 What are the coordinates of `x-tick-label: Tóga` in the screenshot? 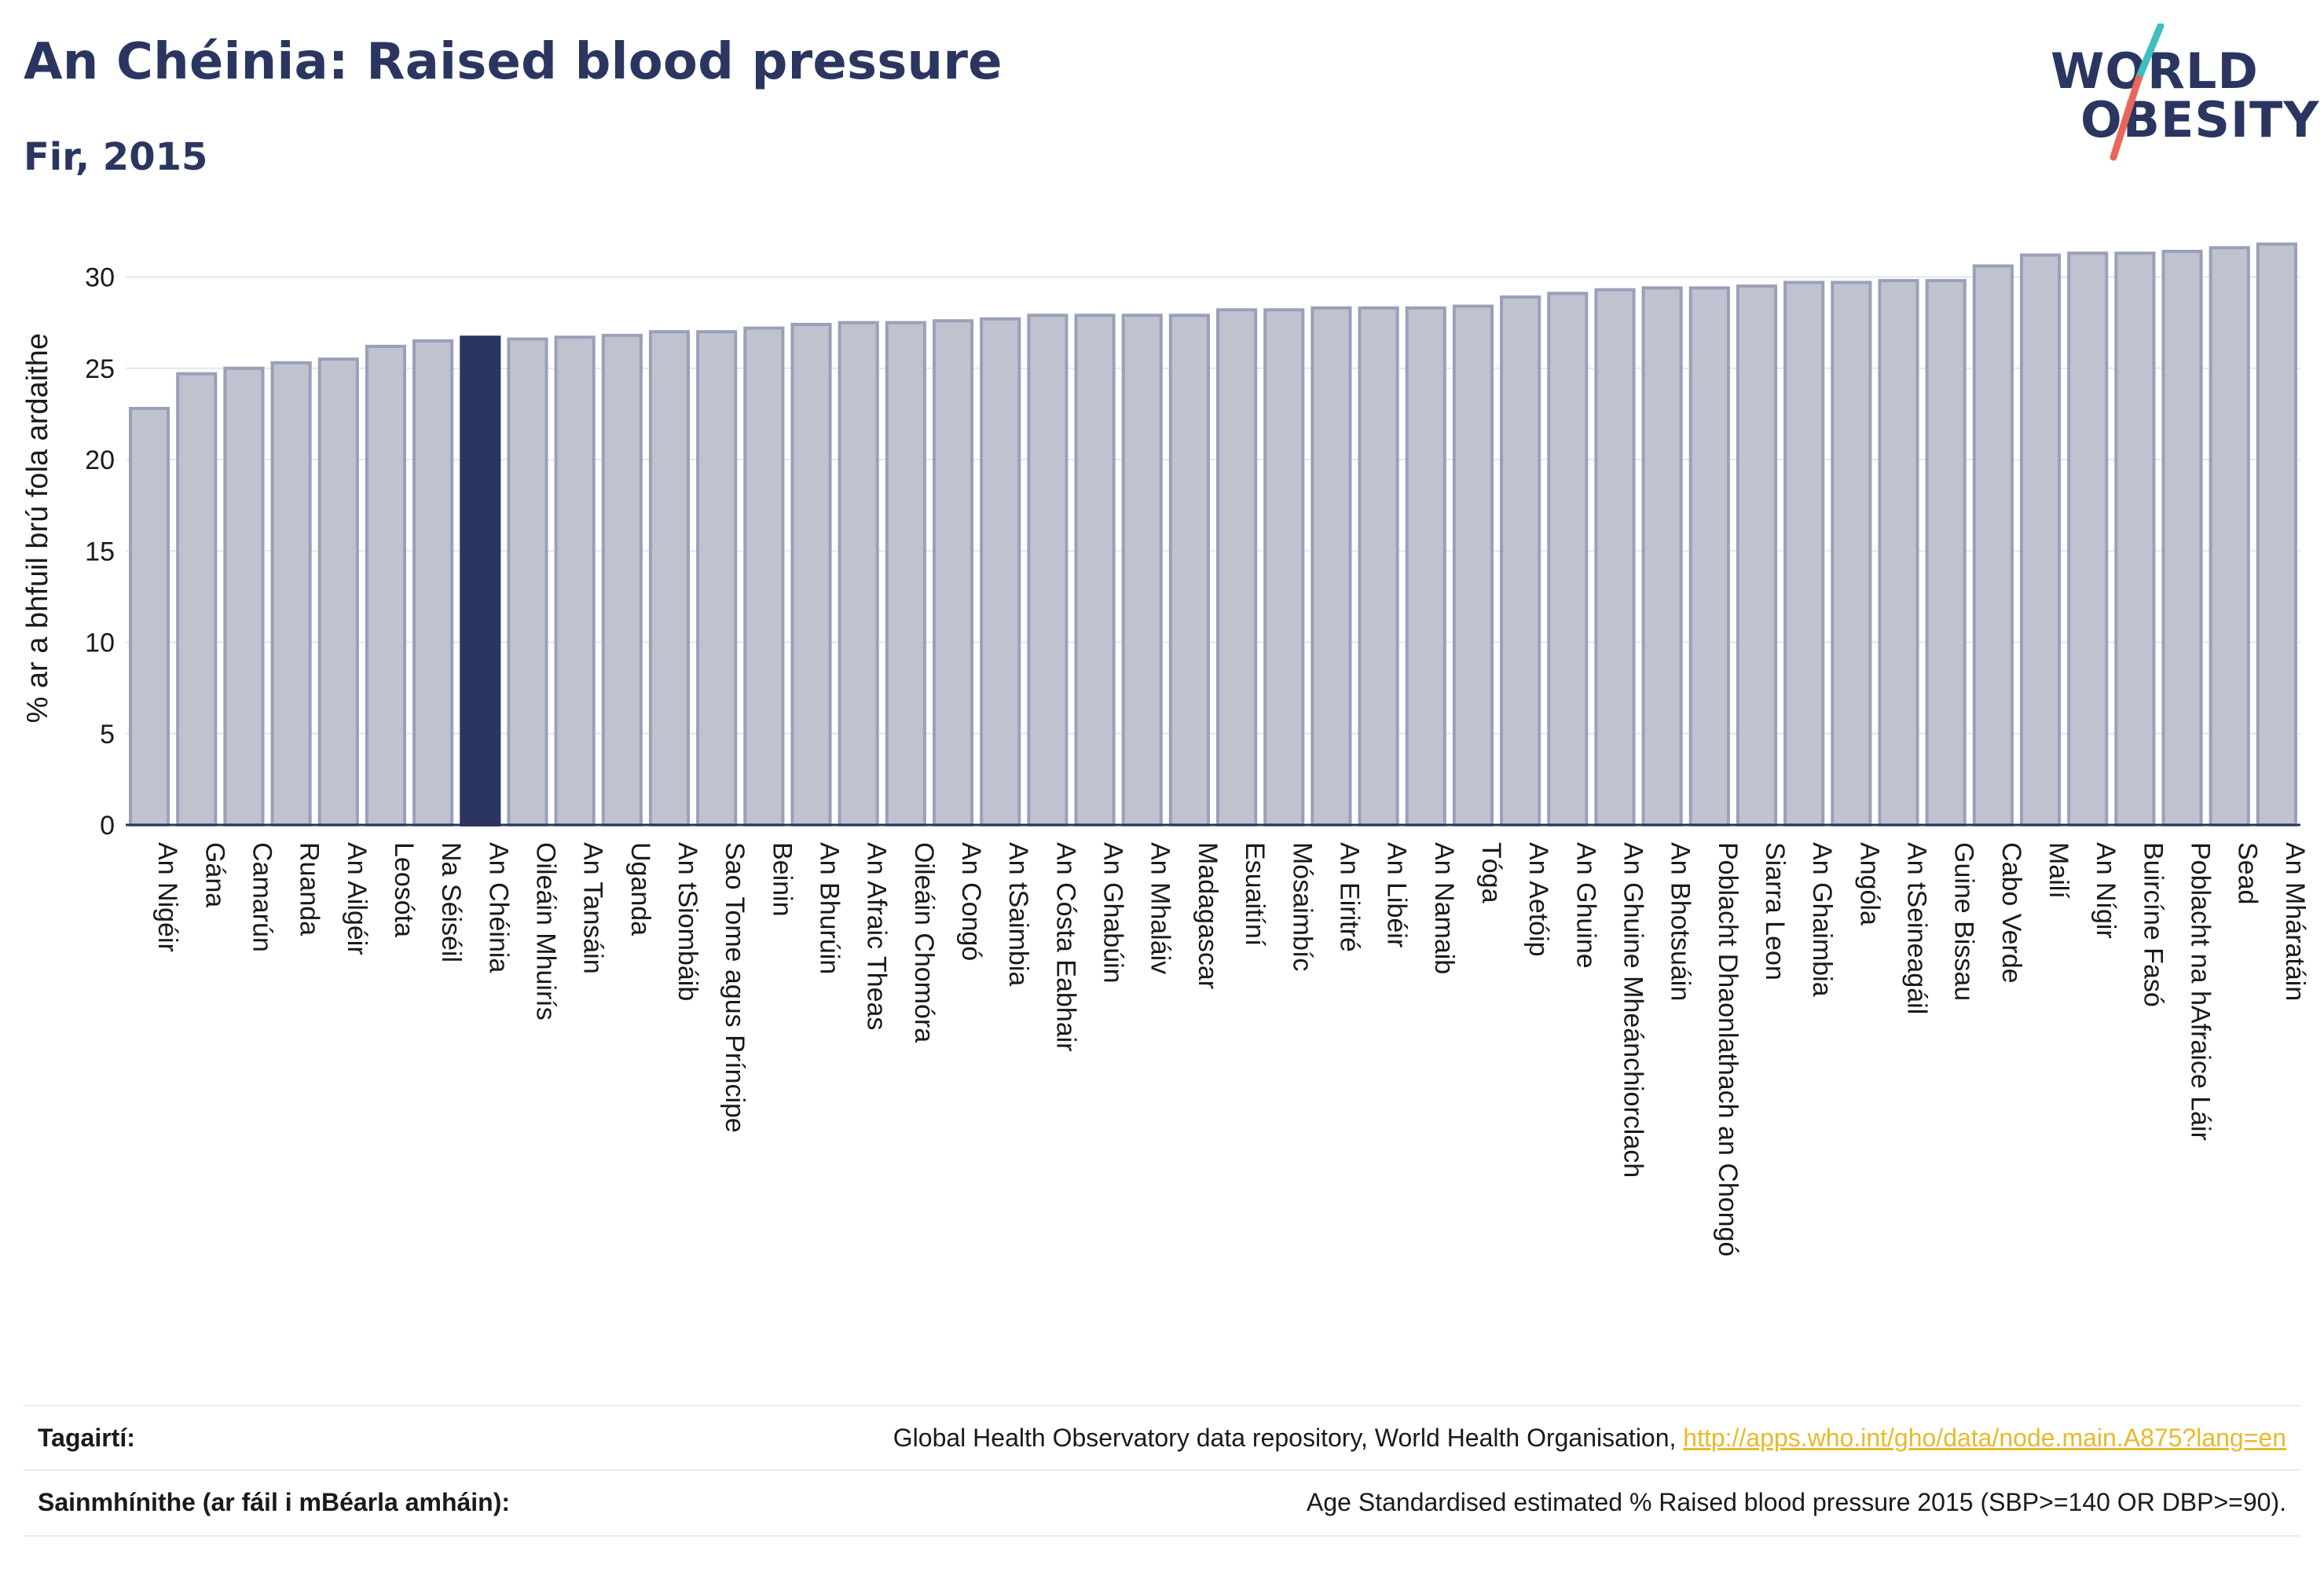 It's located at (1491, 872).